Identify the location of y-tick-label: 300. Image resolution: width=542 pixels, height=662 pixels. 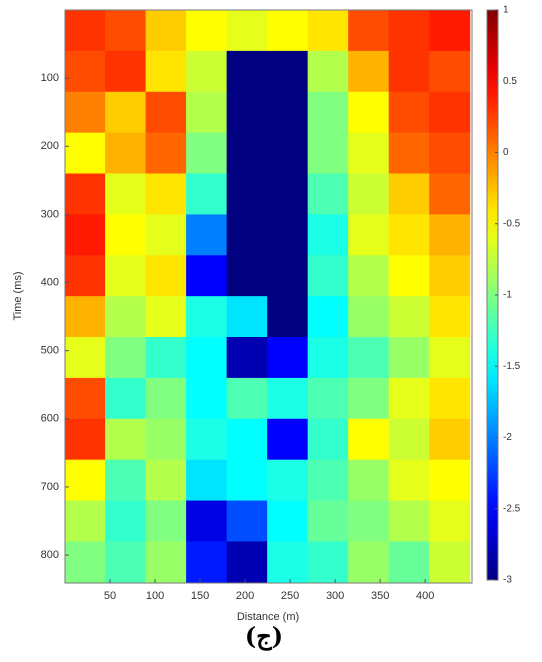
(50, 214).